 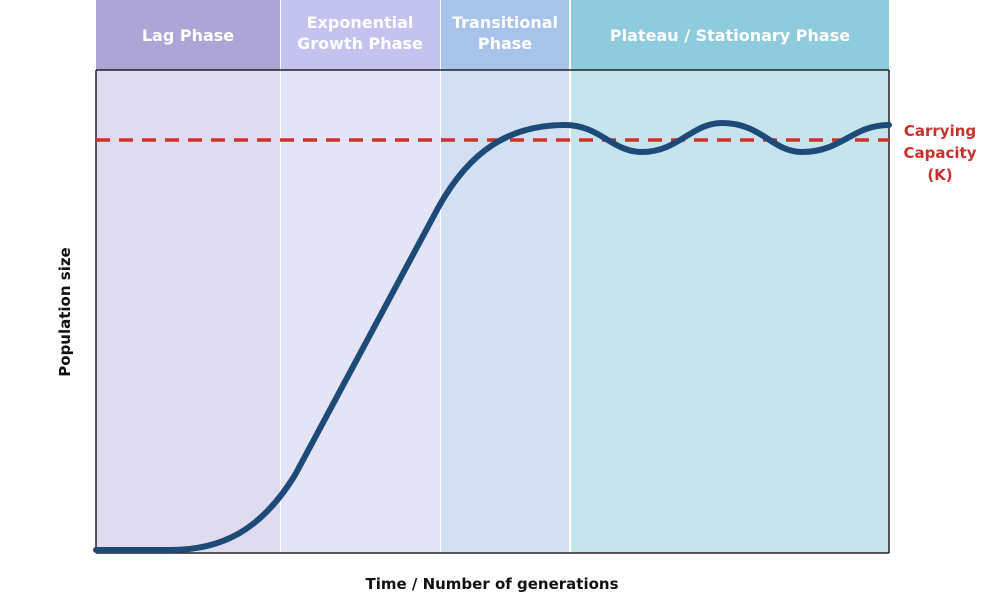 I want to click on label-line: Capacity, so click(x=940, y=153).